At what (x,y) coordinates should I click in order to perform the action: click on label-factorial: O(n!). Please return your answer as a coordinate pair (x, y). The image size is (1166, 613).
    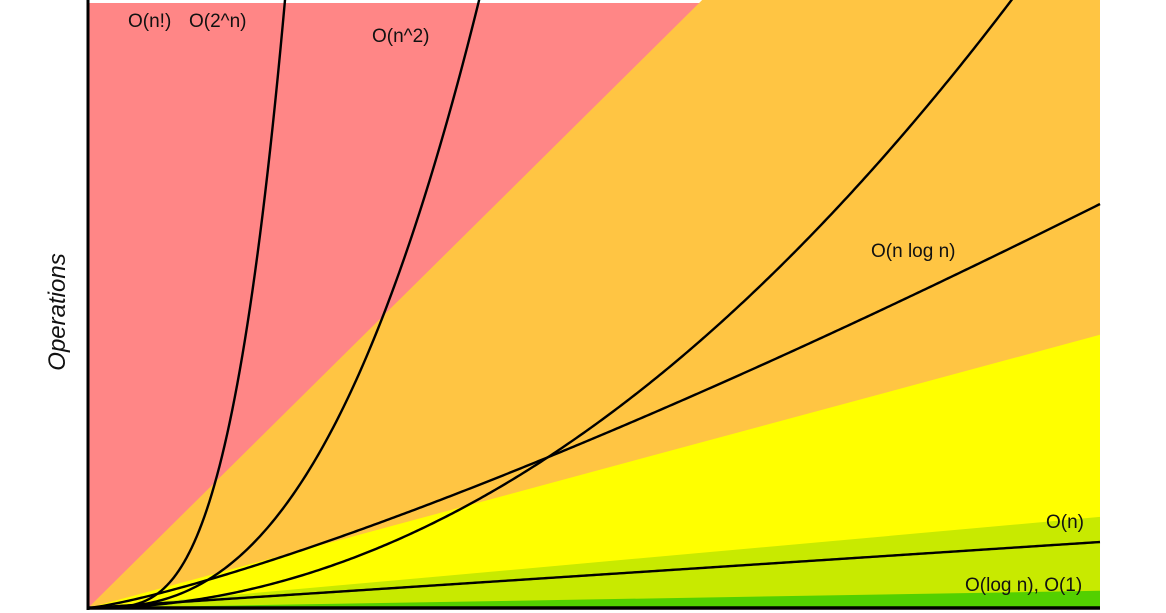
    Looking at the image, I should click on (150, 21).